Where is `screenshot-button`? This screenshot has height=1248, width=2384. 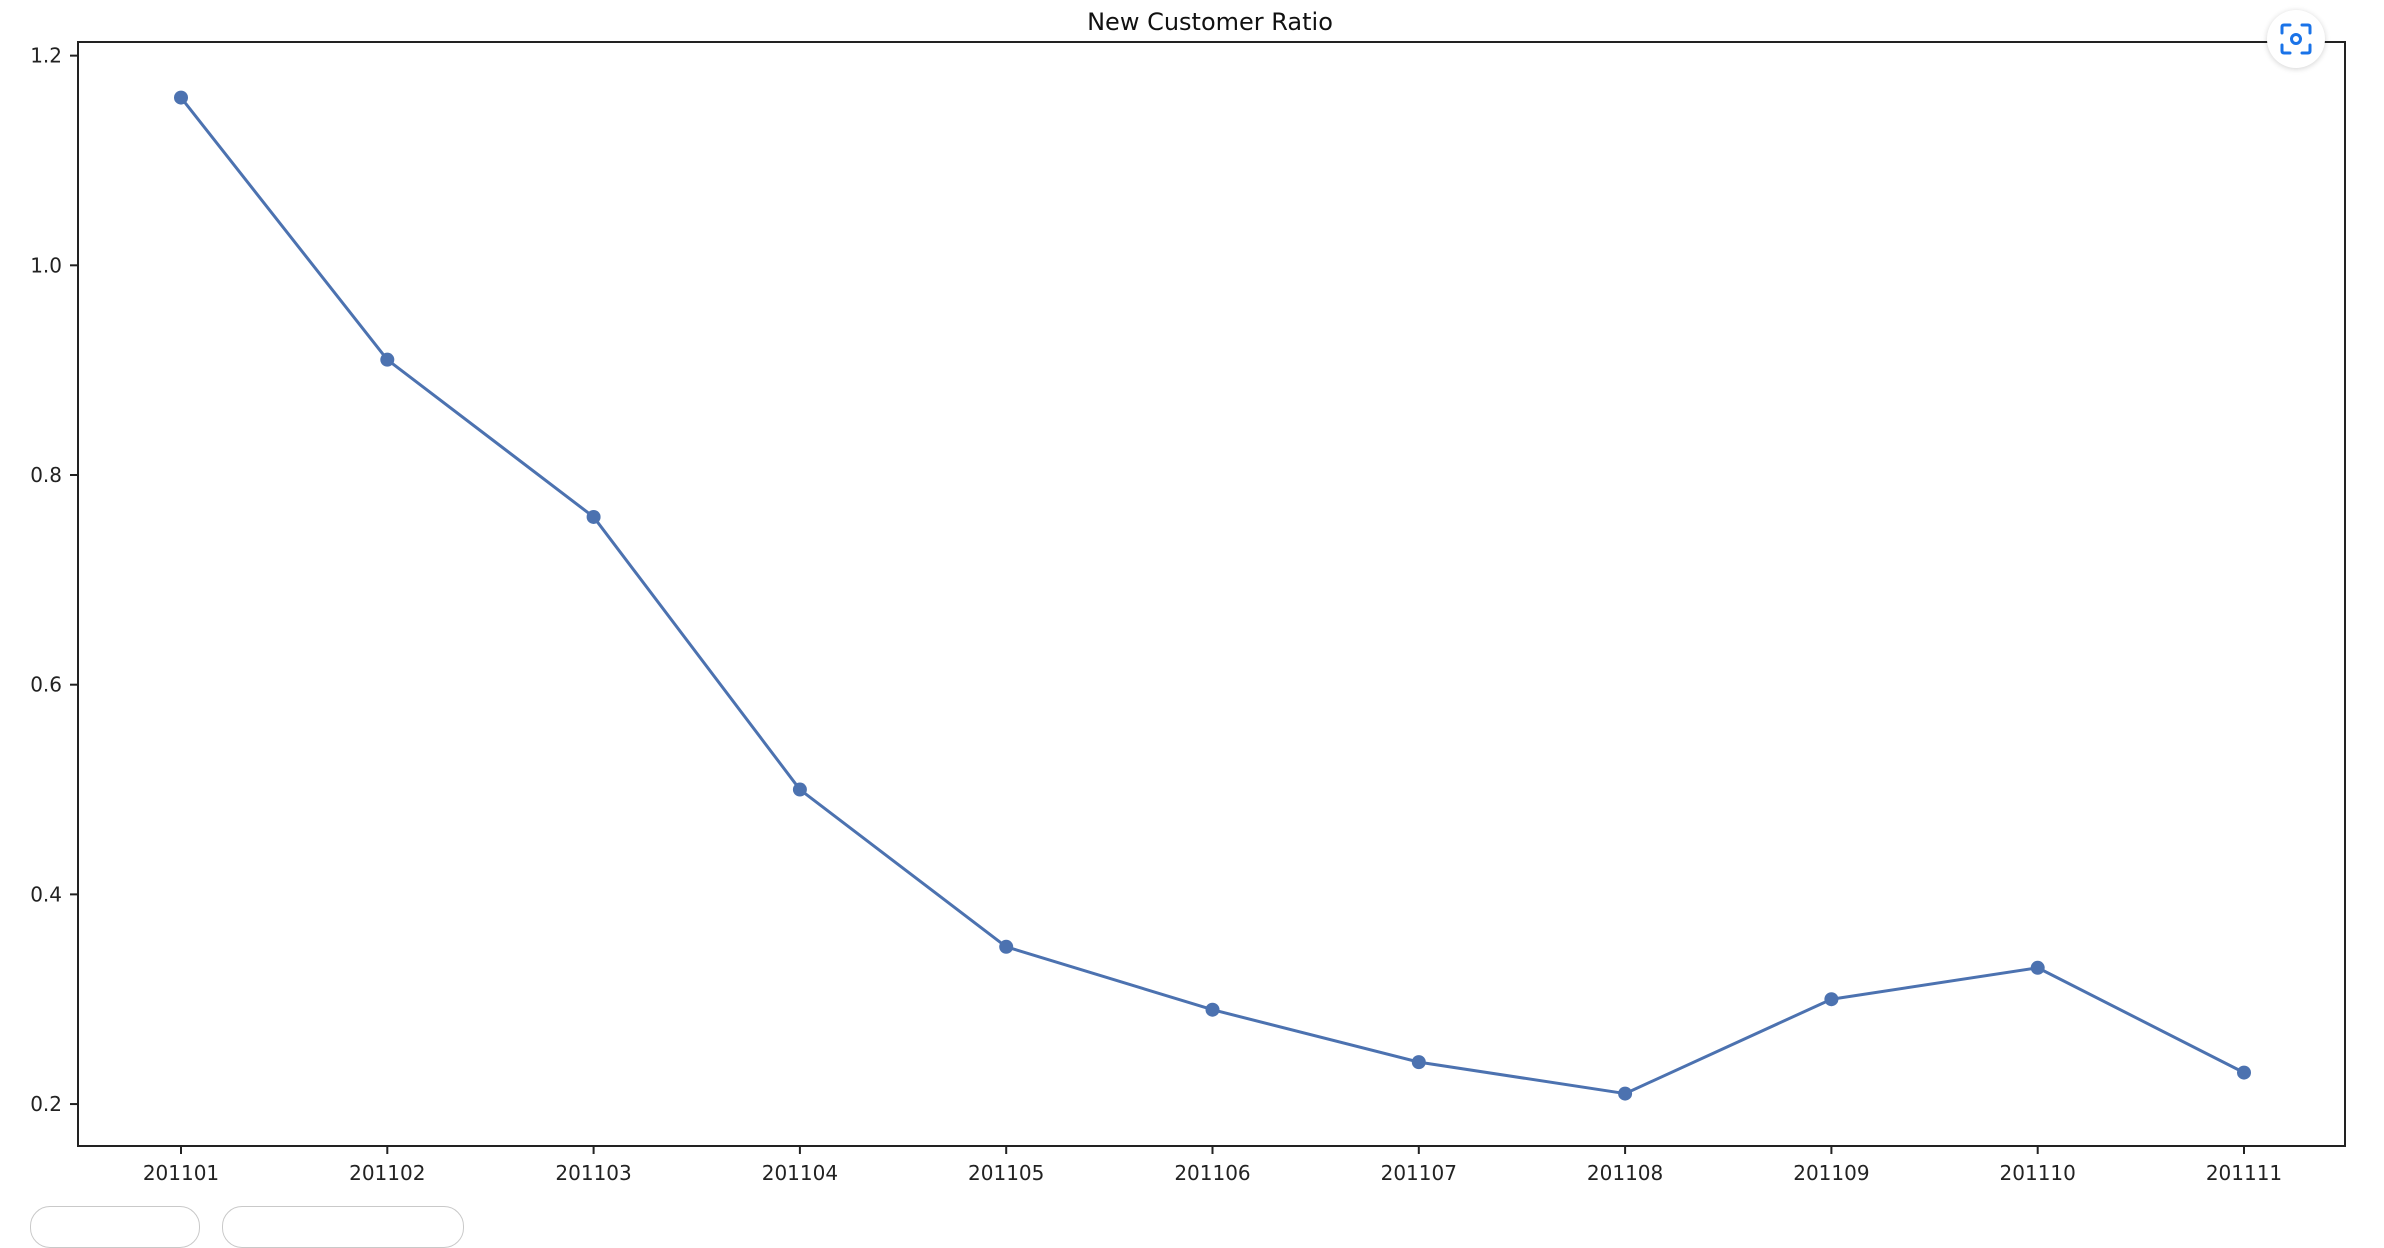 screenshot-button is located at coordinates (2296, 39).